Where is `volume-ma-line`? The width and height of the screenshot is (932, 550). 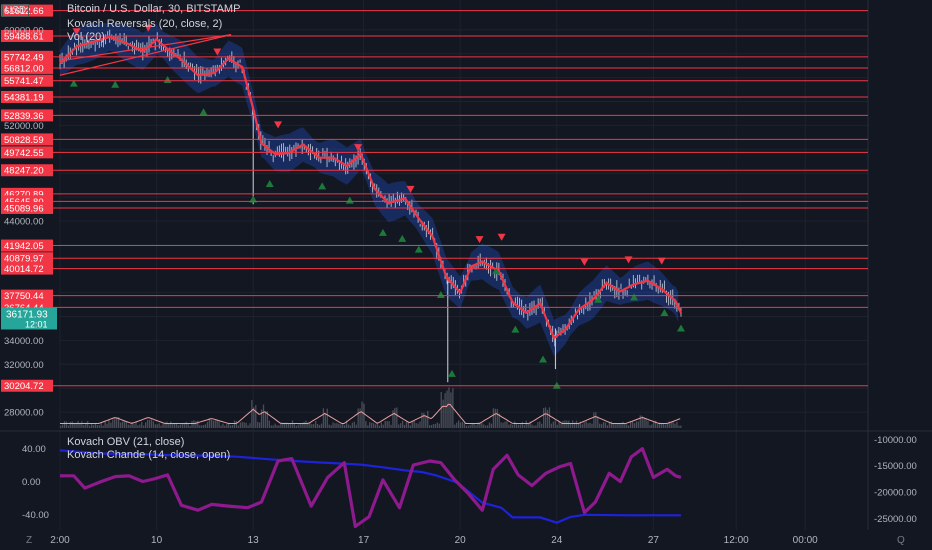
volume-ma-line is located at coordinates (370, 413).